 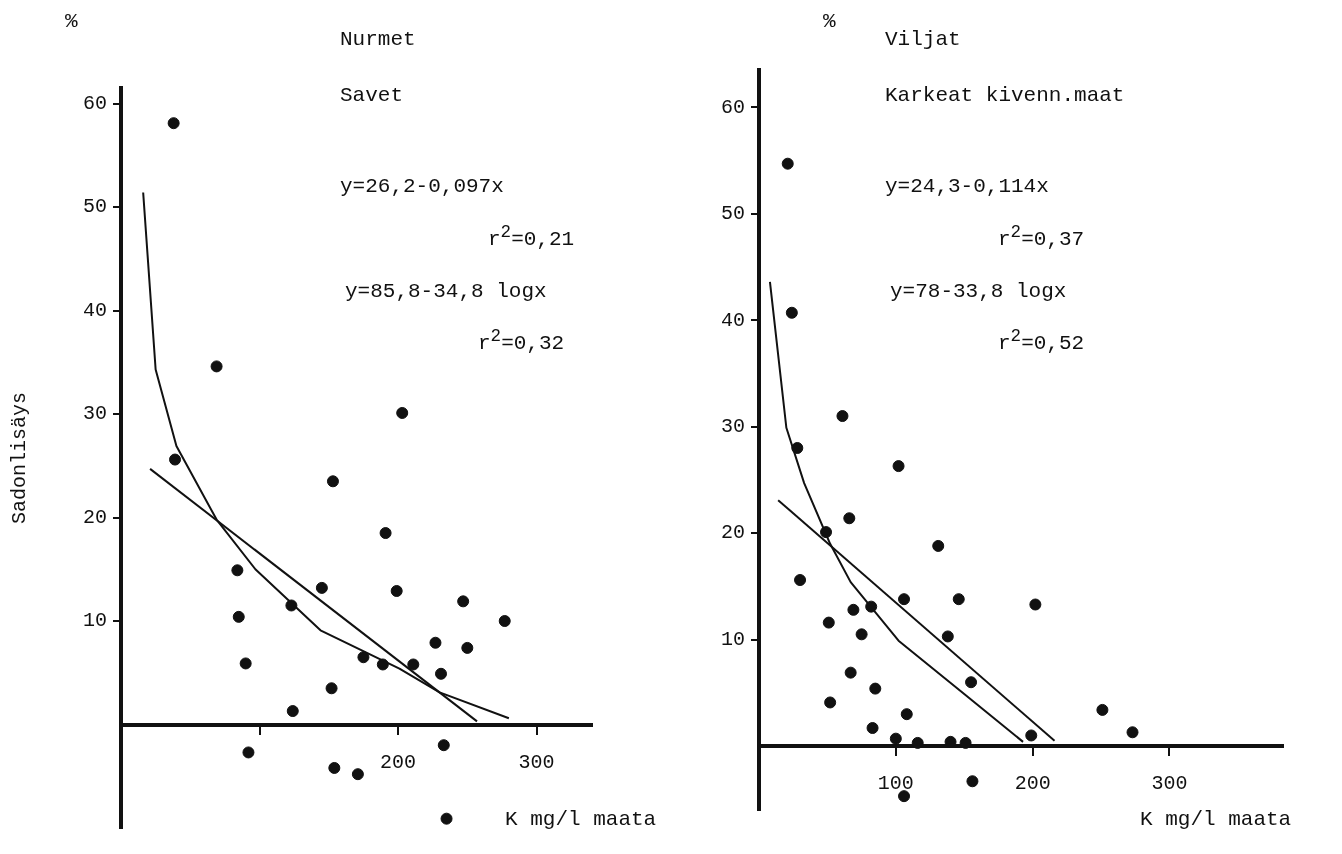 What do you see at coordinates (978, 292) in the screenshot?
I see `annotation: y=78-33,8 logx` at bounding box center [978, 292].